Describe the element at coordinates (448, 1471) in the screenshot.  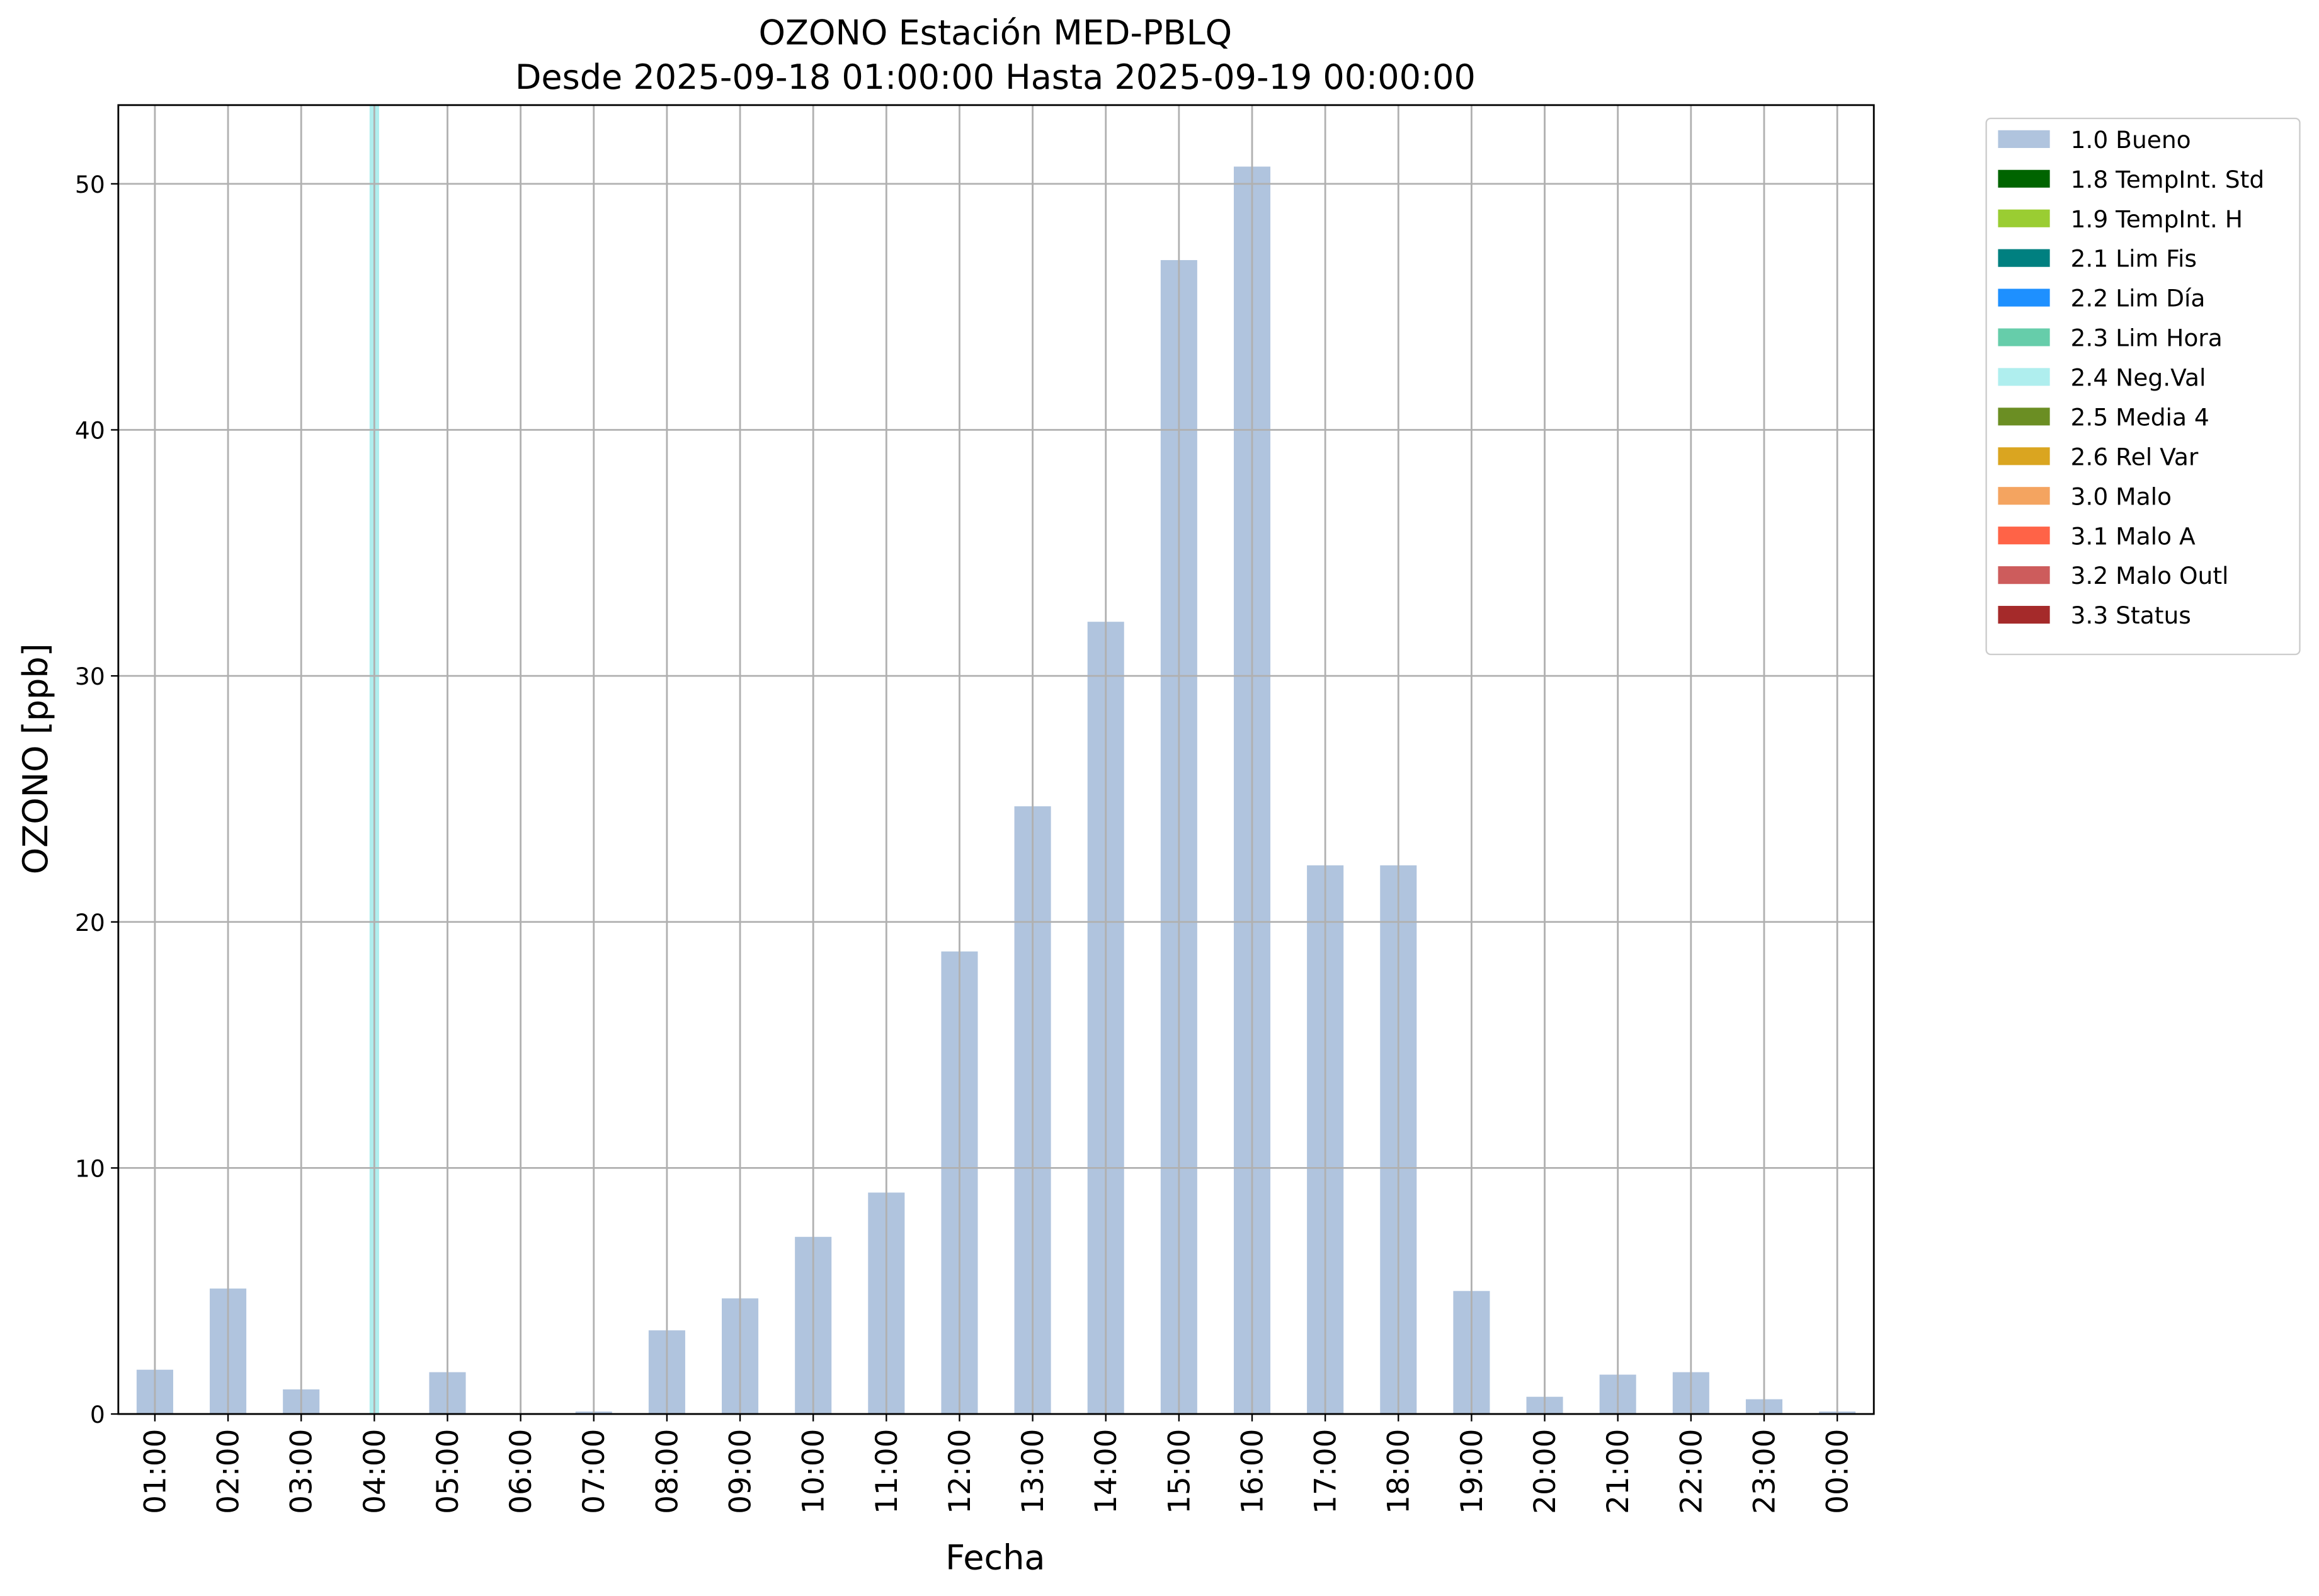
I see `x-tick-label: 05:00` at that location.